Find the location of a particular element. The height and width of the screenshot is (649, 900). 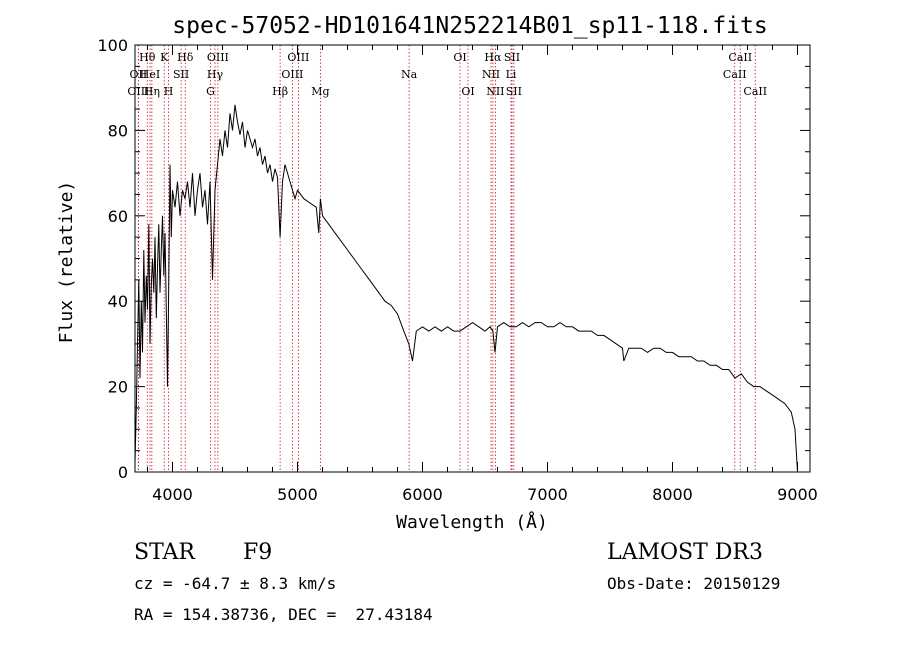

spectral-line-label: Hβ is located at coordinates (280, 91).